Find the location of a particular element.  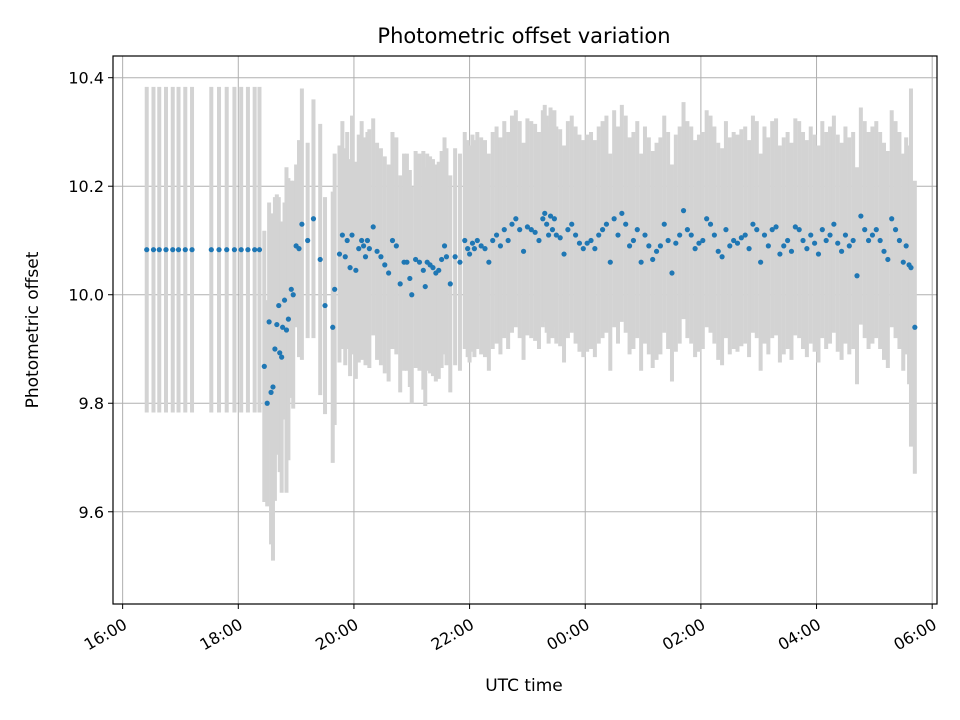

y-axis: 9.6 9.8 10.0 10.2 10.4 is located at coordinates (90, 295).